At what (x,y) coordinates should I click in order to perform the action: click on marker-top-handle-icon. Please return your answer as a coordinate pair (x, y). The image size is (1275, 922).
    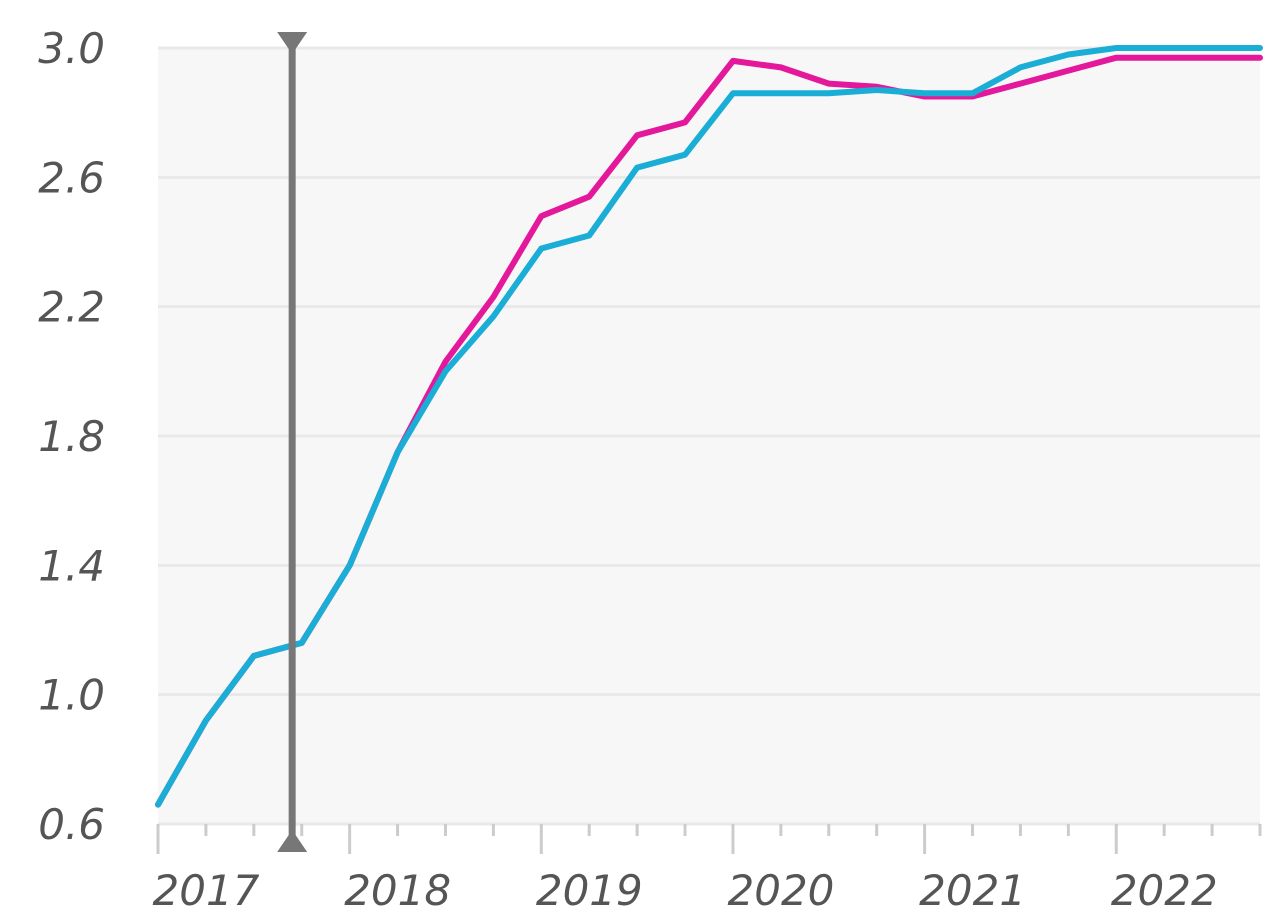
    Looking at the image, I should click on (292, 43).